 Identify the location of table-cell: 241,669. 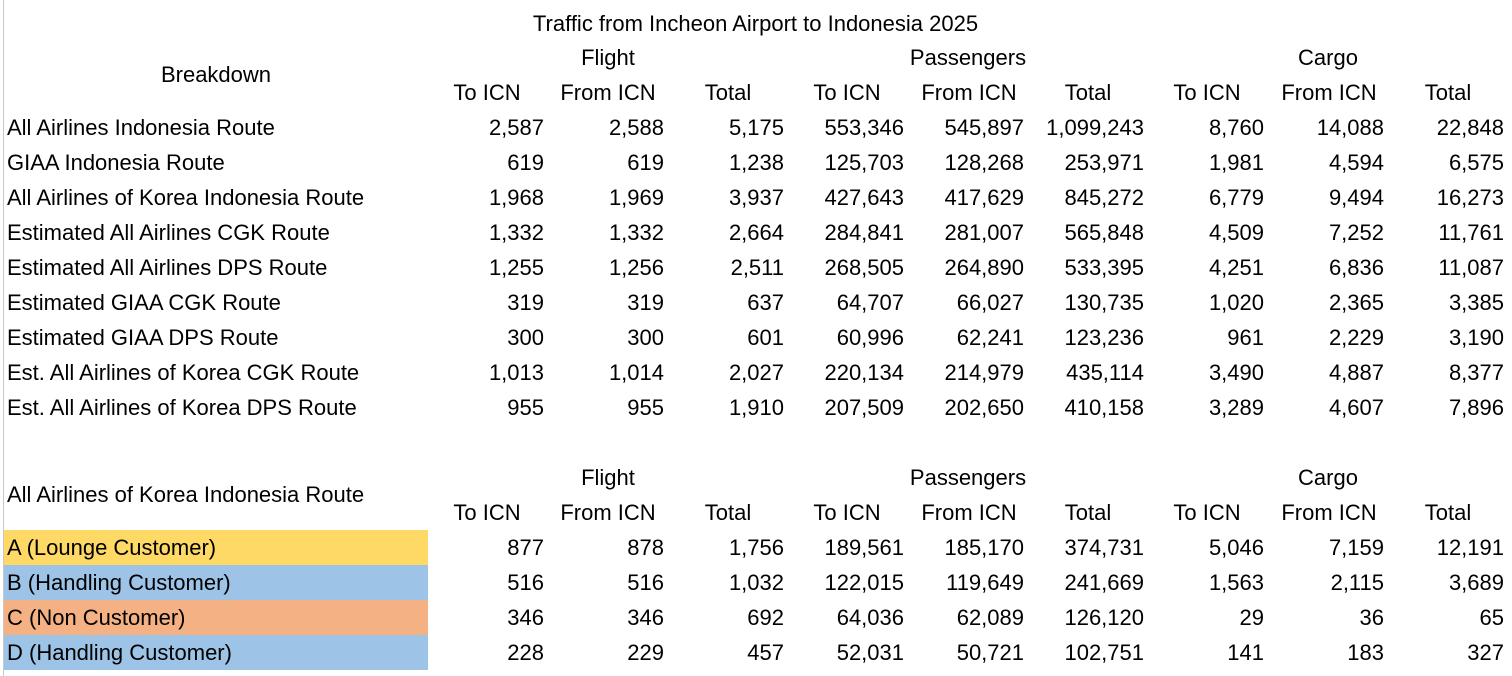
(1104, 582).